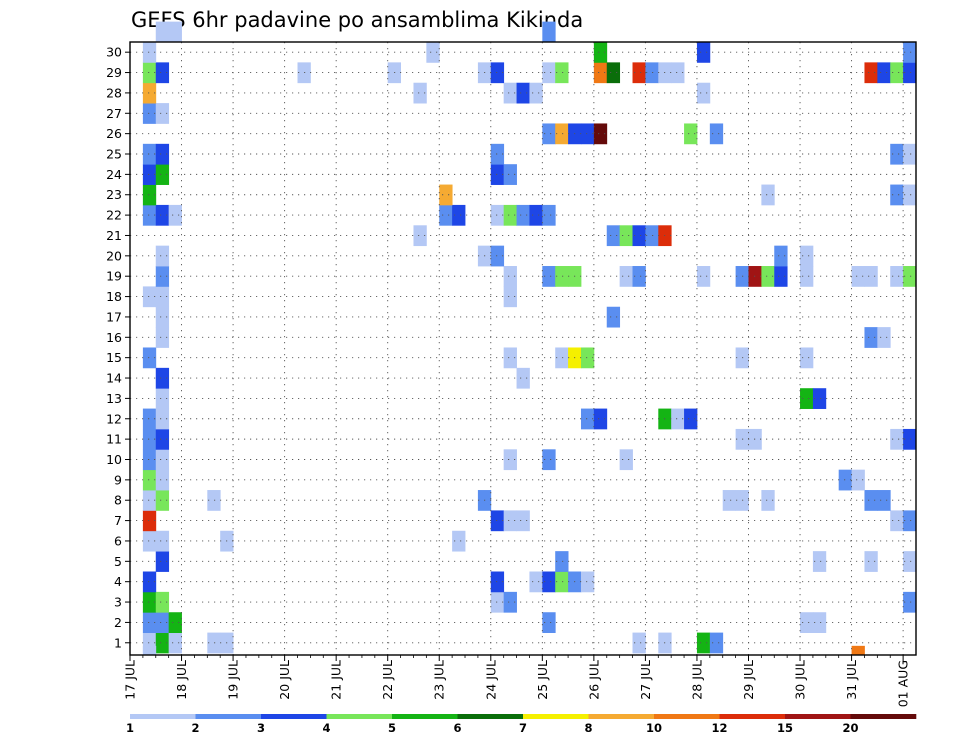 This screenshot has height=742, width=960. I want to click on x-tick-label: 17 JUL, so click(130, 680).